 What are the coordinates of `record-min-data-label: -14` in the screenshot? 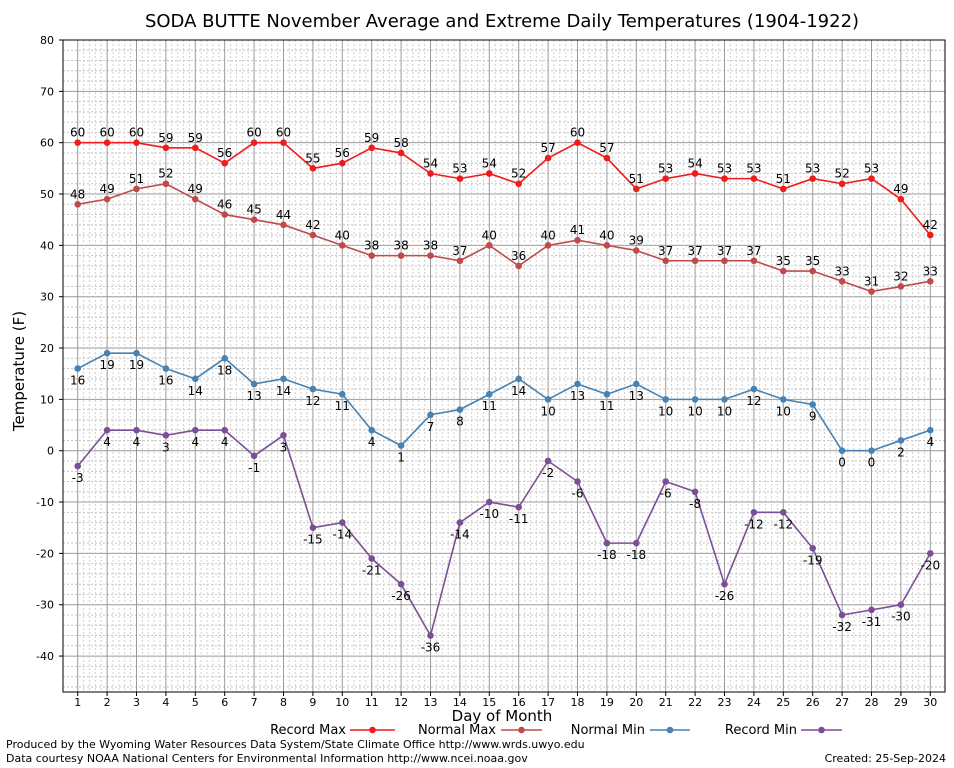 It's located at (460, 535).